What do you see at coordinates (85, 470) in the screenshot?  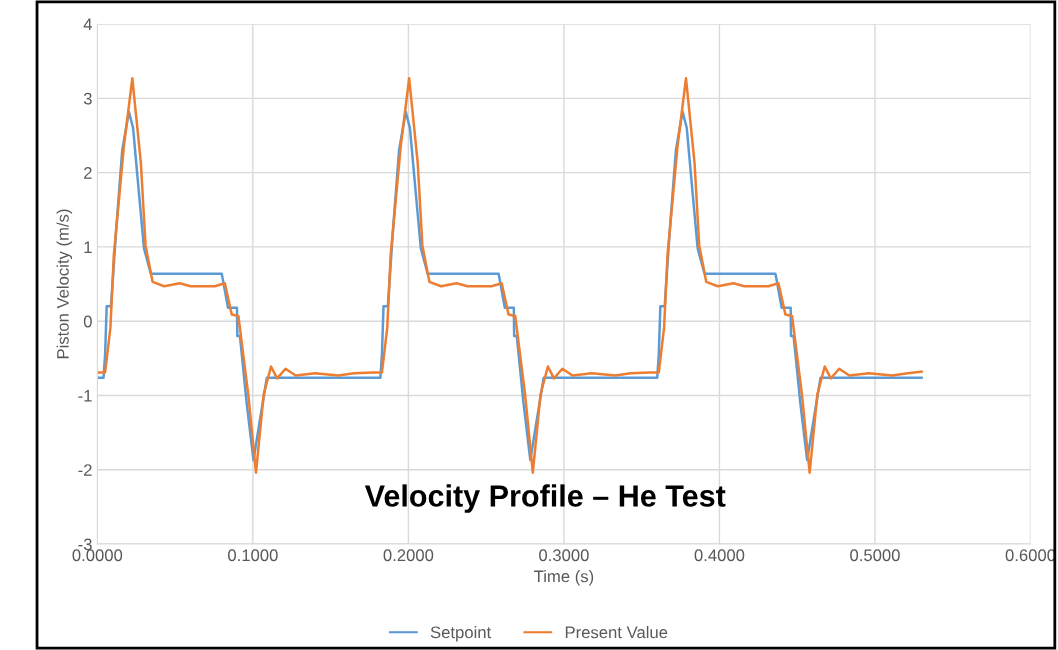 I see `y-tick-label: -2` at bounding box center [85, 470].